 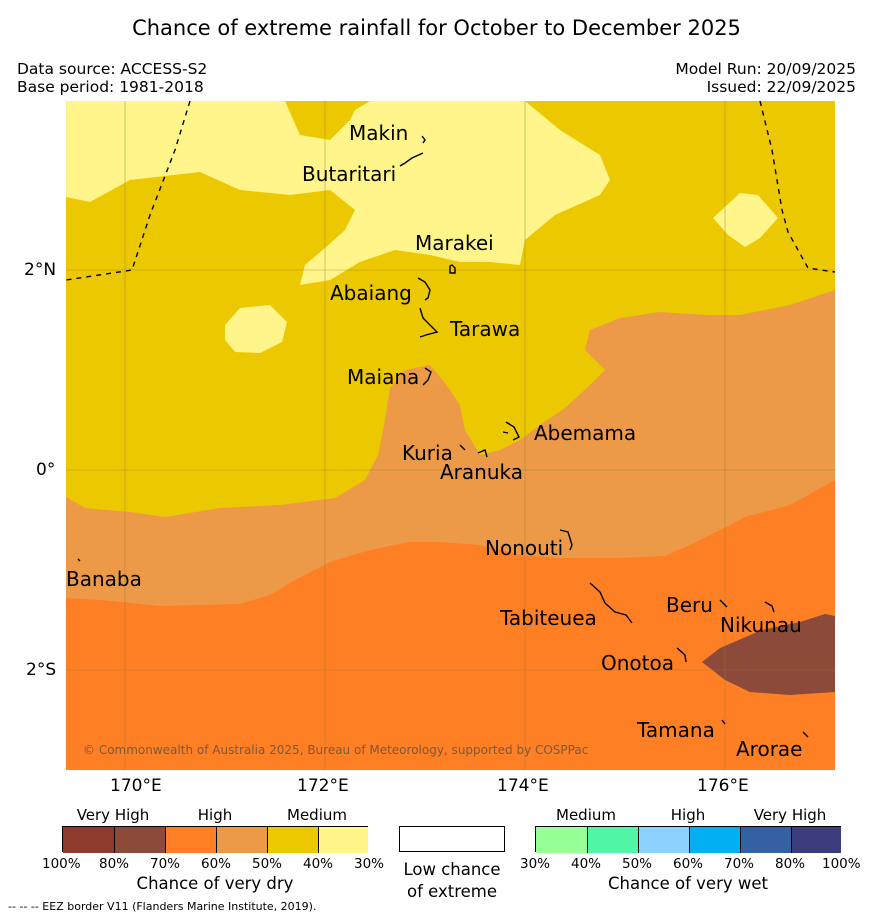 What do you see at coordinates (88, 110) in the screenshot?
I see `region-dry-medium-30-b` at bounding box center [88, 110].